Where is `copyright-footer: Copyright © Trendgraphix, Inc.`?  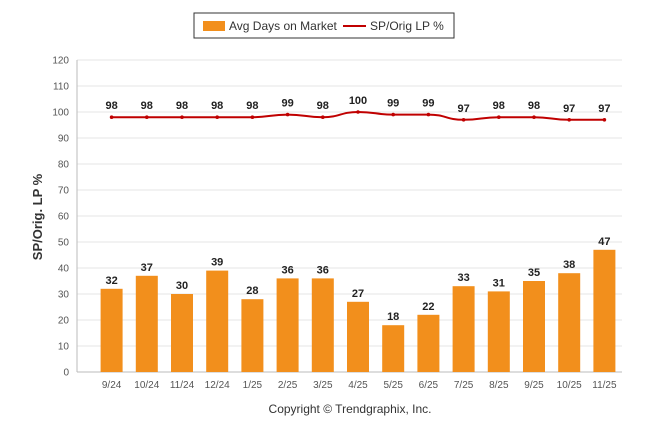 copyright-footer: Copyright © Trendgraphix, Inc. is located at coordinates (350, 409).